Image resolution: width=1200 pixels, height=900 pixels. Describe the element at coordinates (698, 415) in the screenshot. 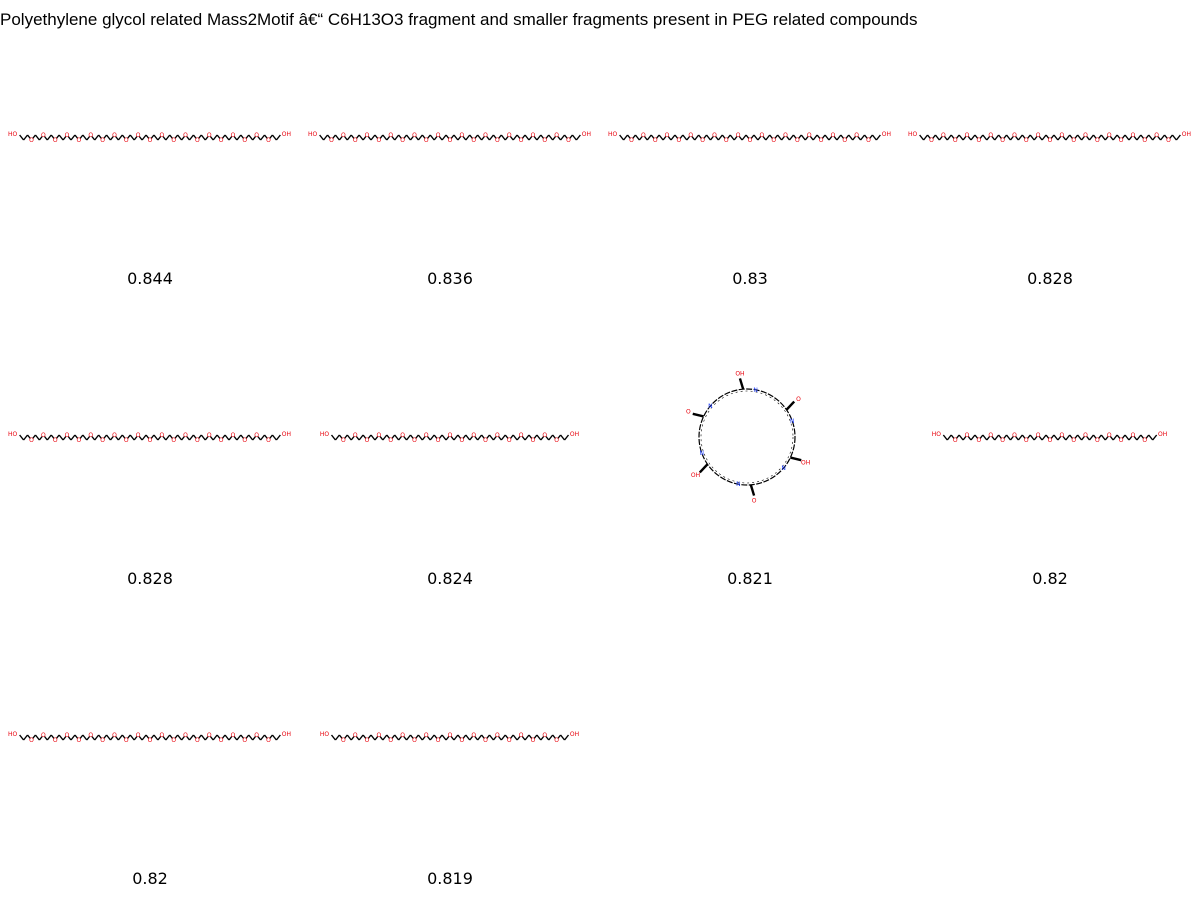

I see `carbonyl-bond` at that location.